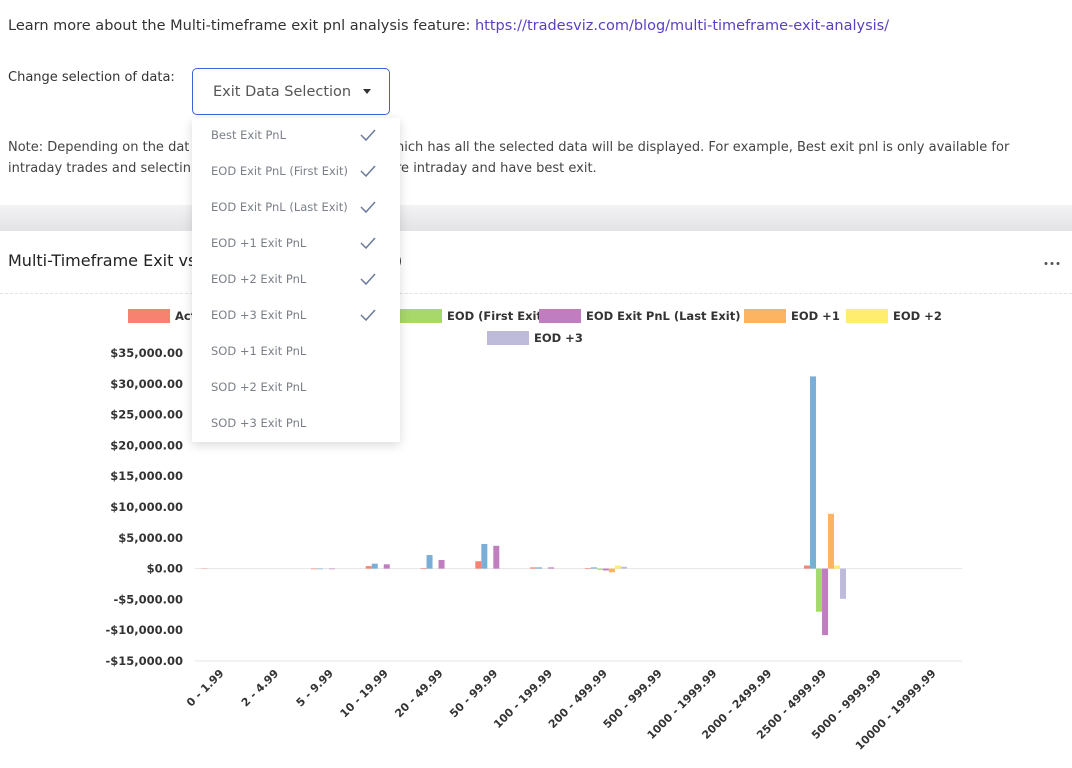  Describe the element at coordinates (260, 688) in the screenshot. I see `x-tick-label: 2 - 4.99` at that location.